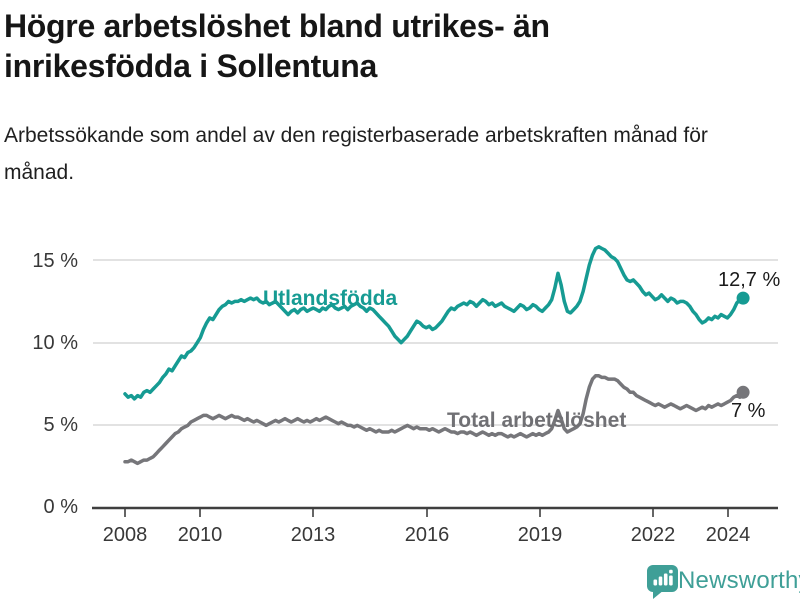 The image size is (800, 600). What do you see at coordinates (653, 535) in the screenshot?
I see `x-tick-label-2022: 2022` at bounding box center [653, 535].